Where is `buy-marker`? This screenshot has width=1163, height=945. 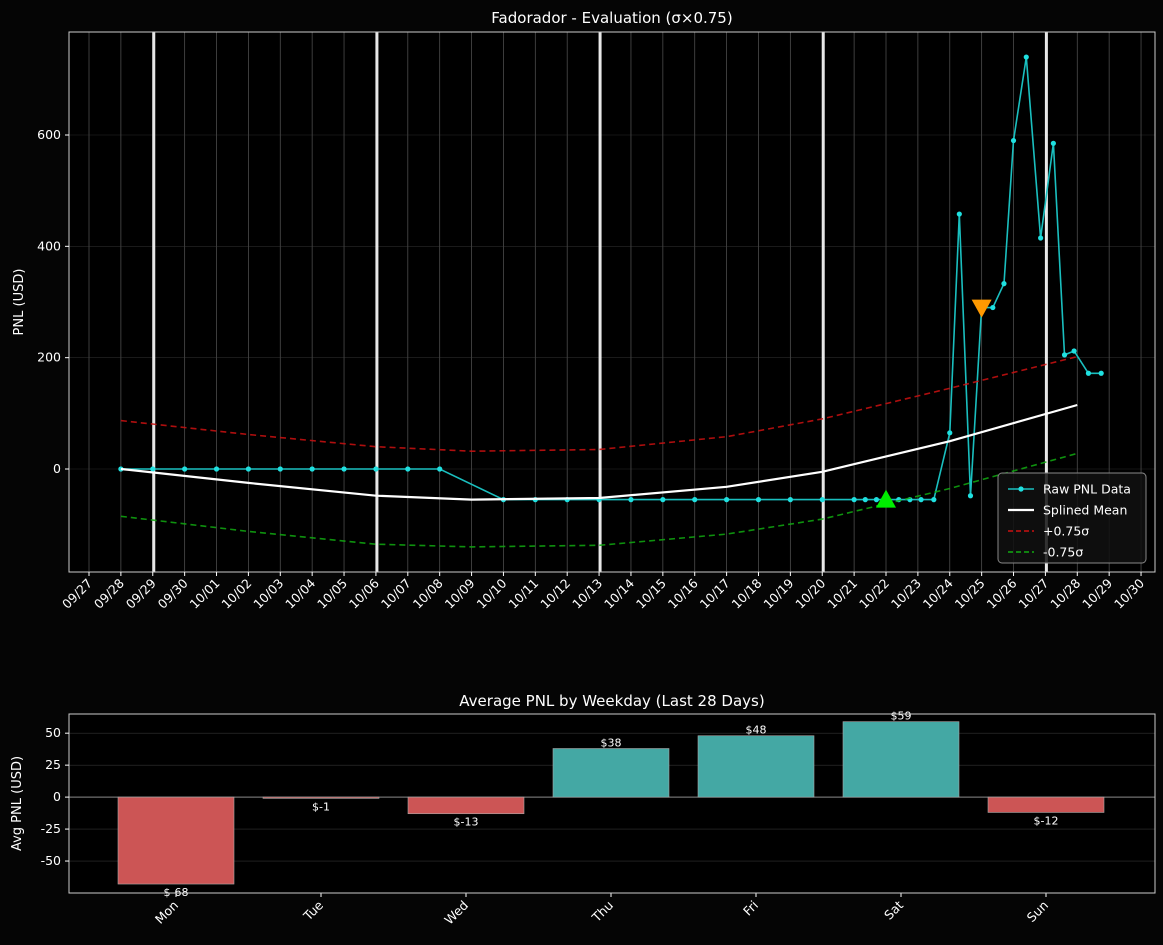
buy-marker is located at coordinates (886, 498).